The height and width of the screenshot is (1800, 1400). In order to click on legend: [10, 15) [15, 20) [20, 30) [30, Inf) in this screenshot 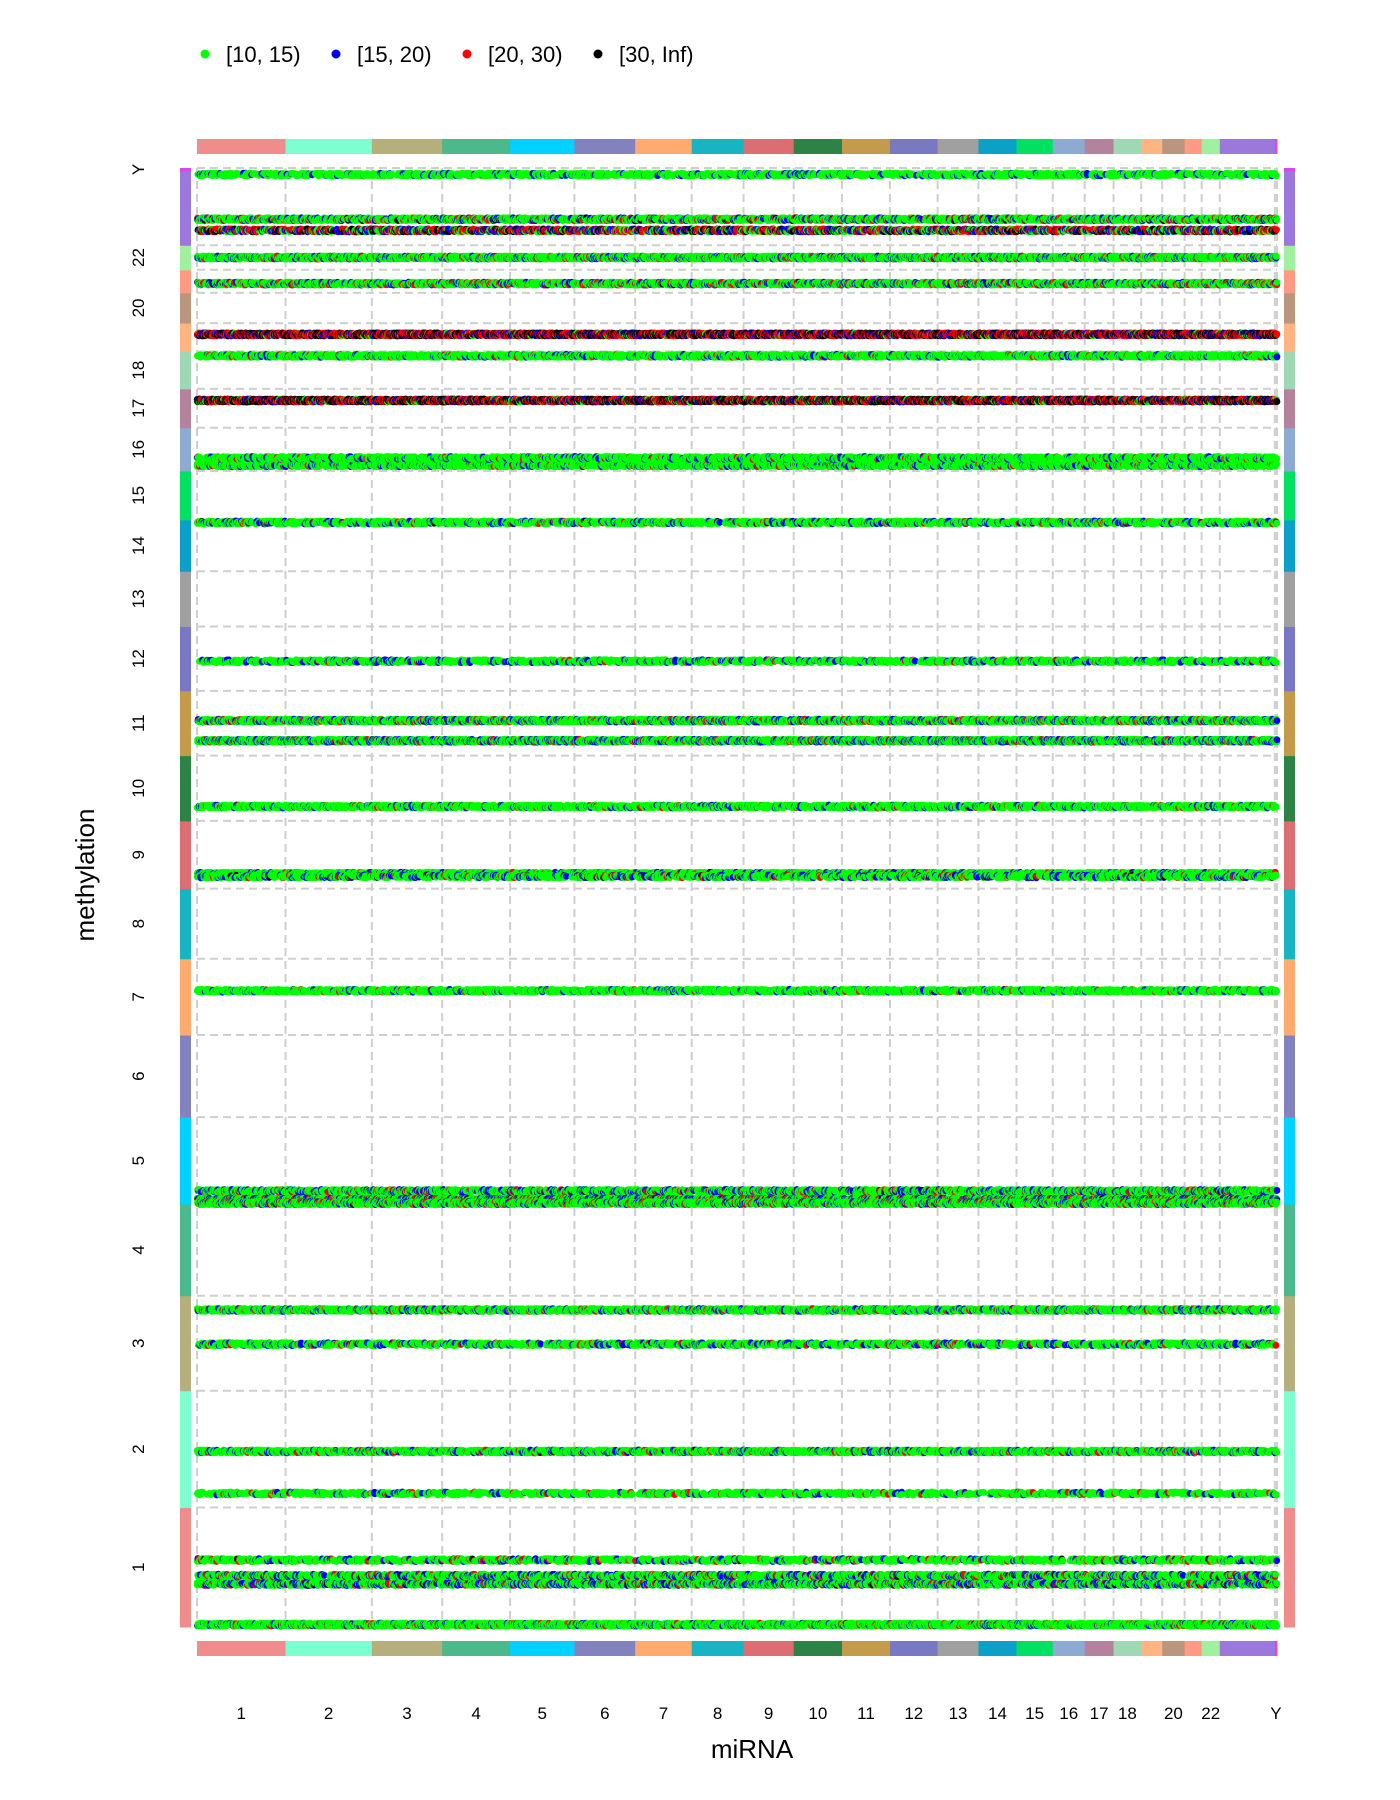, I will do `click(447, 54)`.